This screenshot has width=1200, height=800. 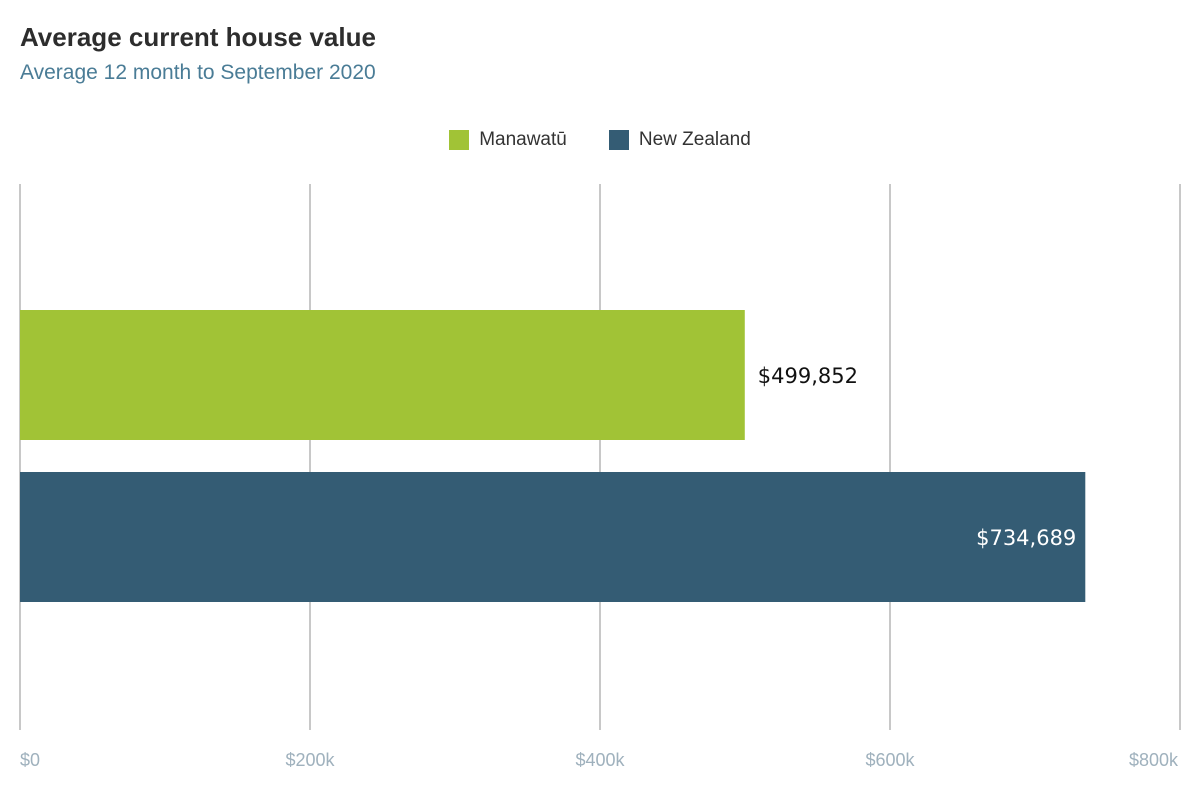 I want to click on chart-title: Average current house value, so click(x=198, y=37).